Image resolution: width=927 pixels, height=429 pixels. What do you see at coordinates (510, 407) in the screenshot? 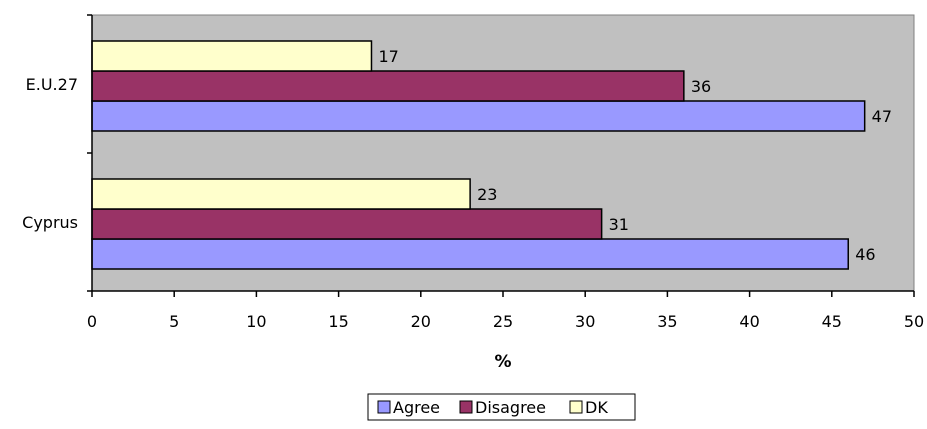
I see `legend-label-disagree: Disagree` at bounding box center [510, 407].